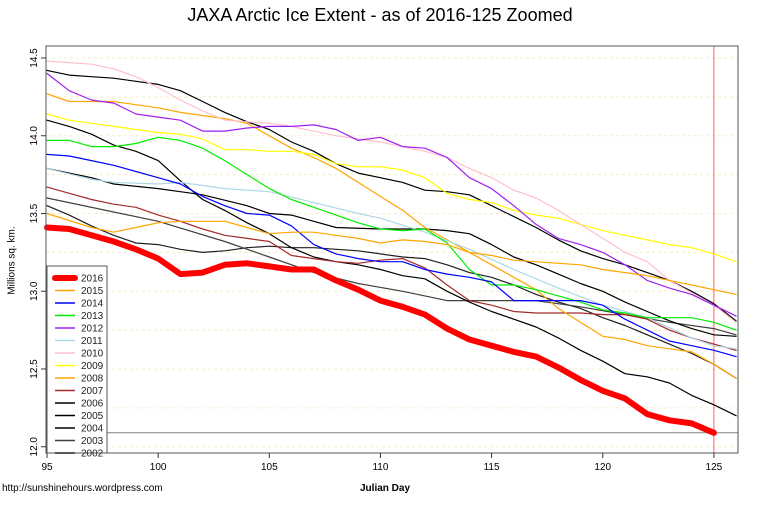 The width and height of the screenshot is (760, 506). I want to click on legend-label-2006: 2006, so click(92, 404).